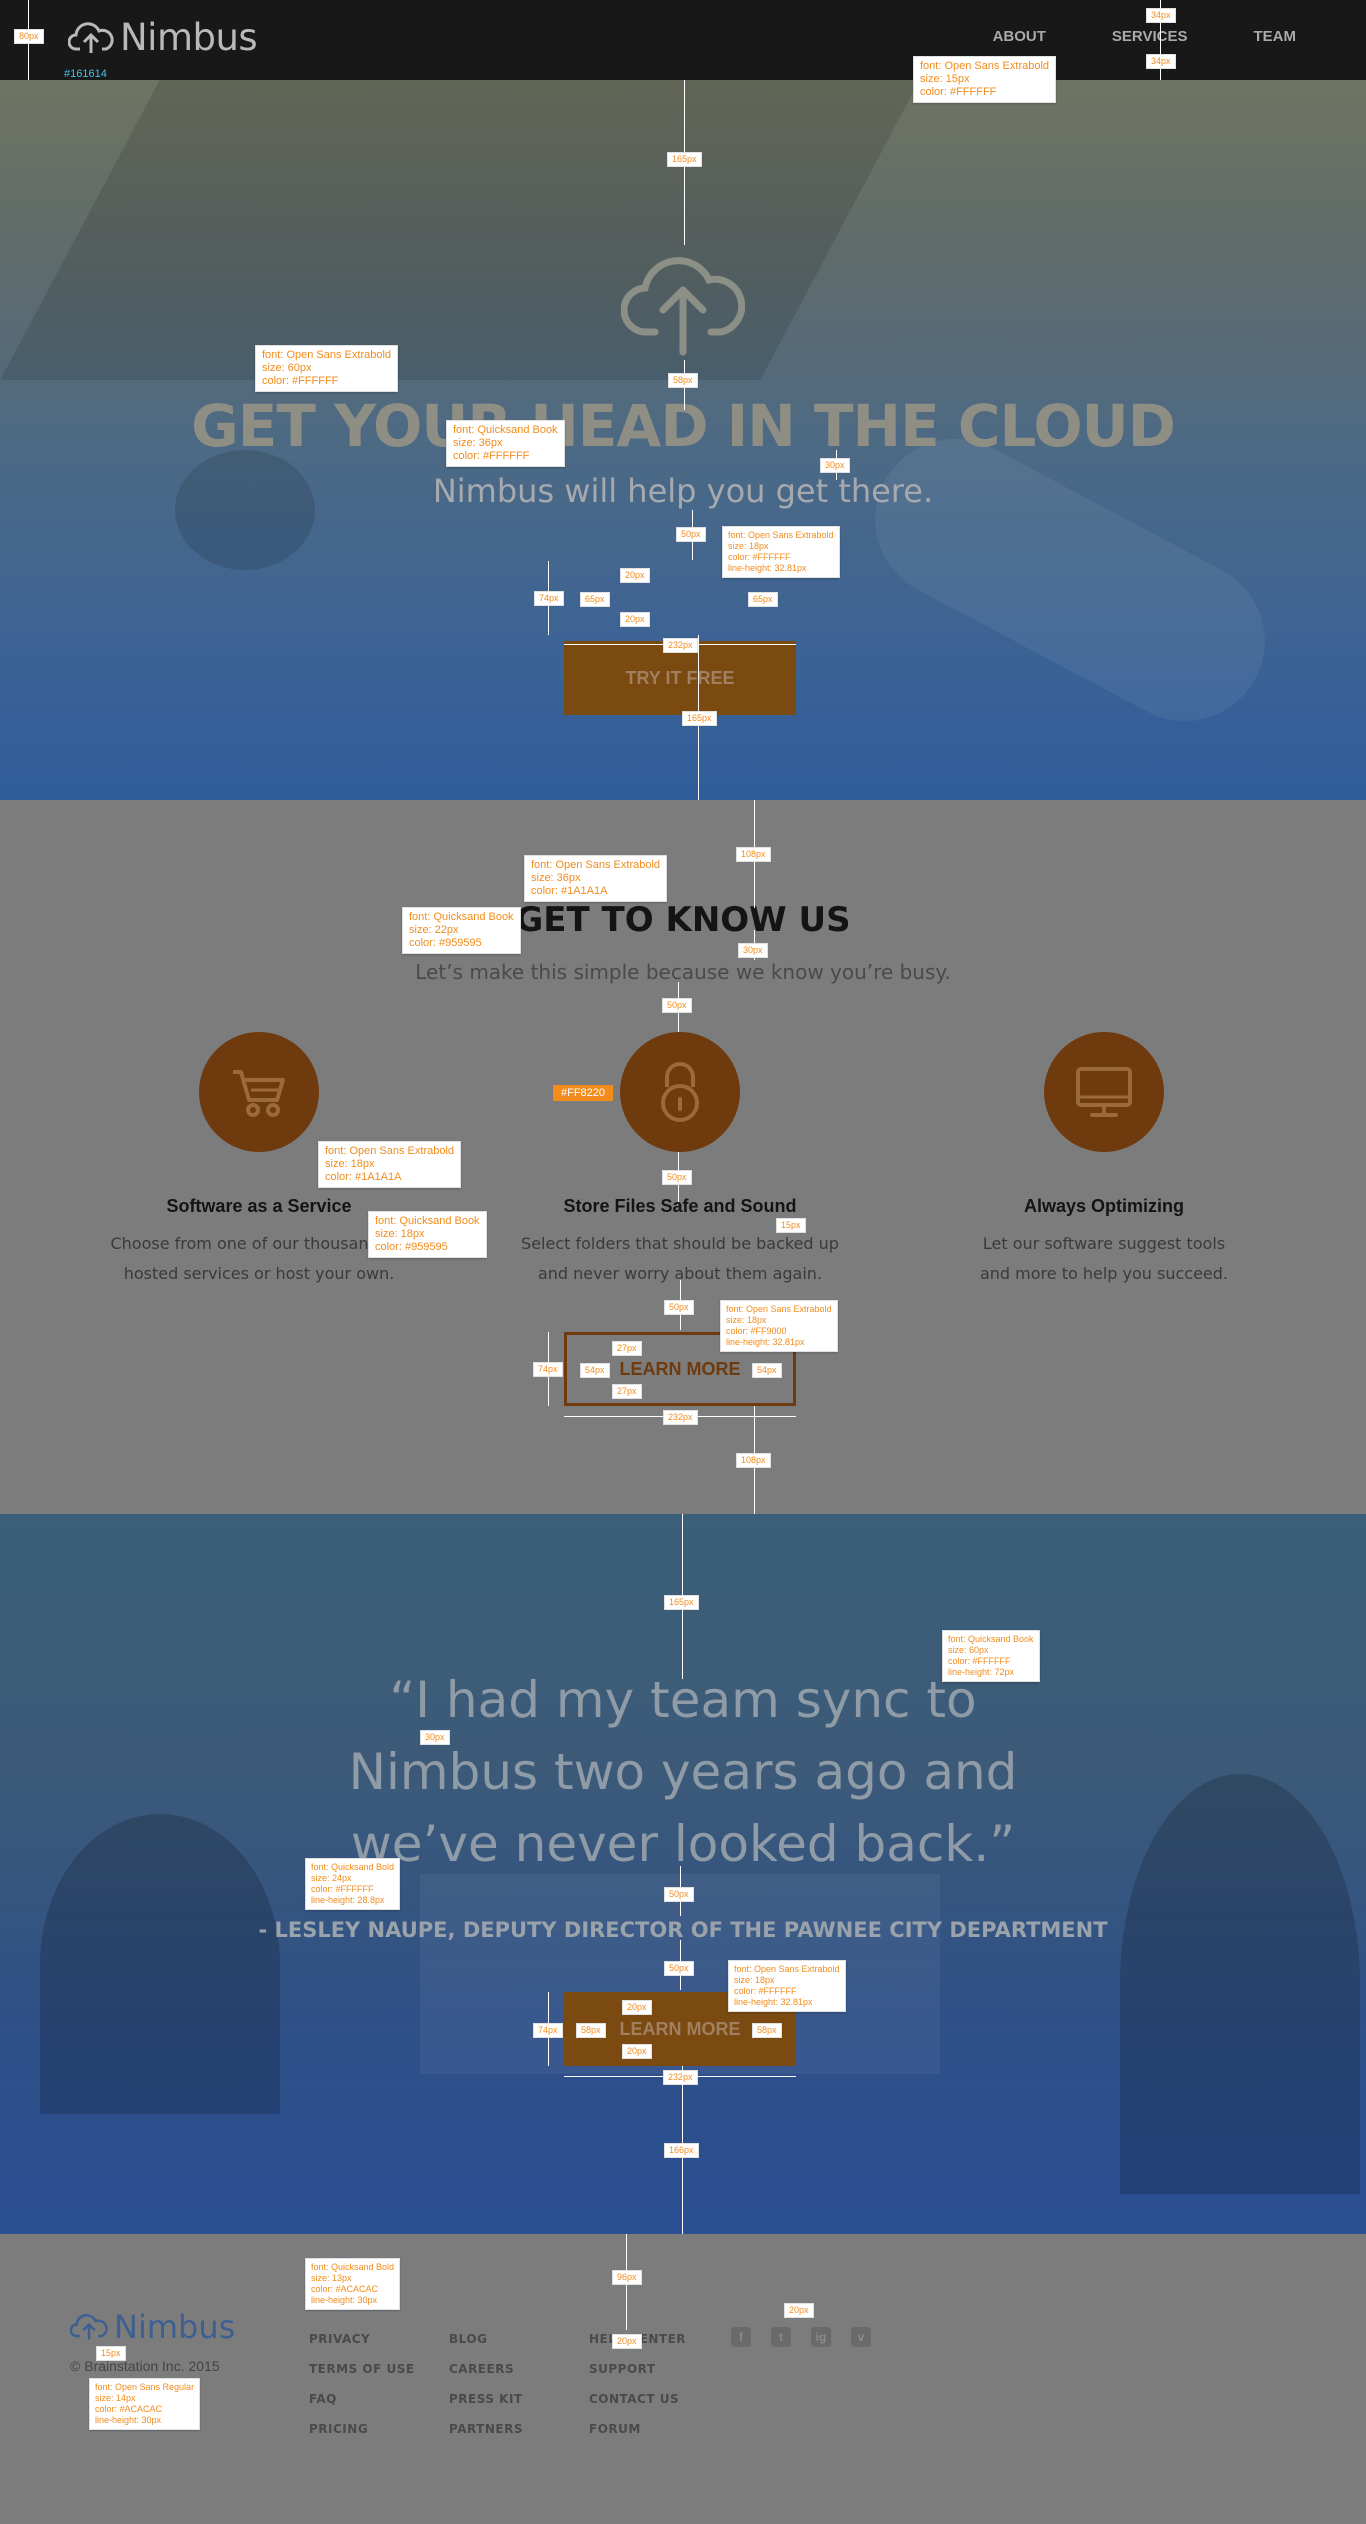 The height and width of the screenshot is (2524, 1366). I want to click on facebook-icon: f, so click(741, 2337).